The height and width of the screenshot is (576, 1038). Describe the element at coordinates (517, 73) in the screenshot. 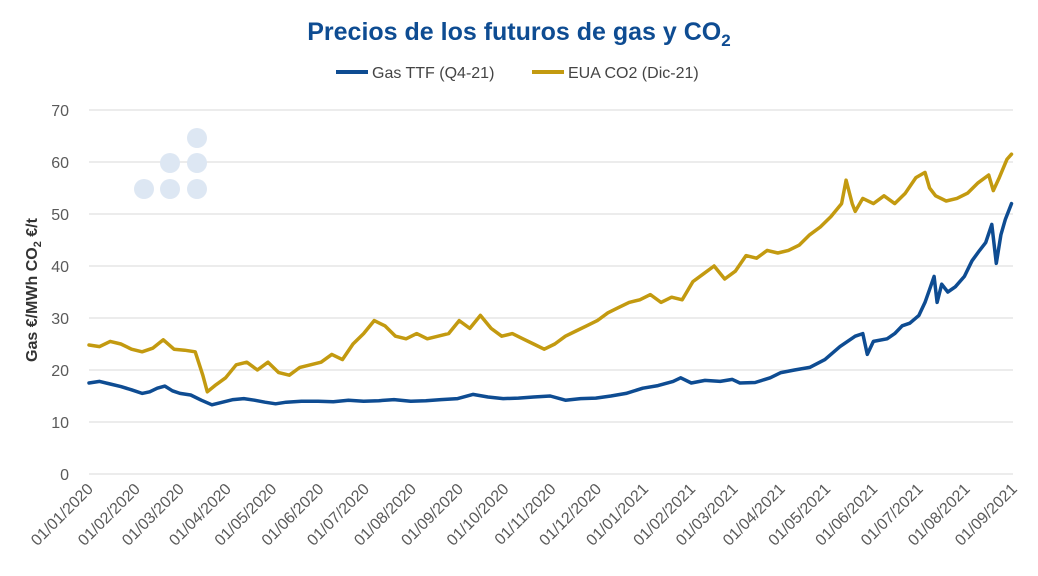

I see `legend: Gas TTF (Q4-21) EUA CO2 (Dic-21)` at that location.